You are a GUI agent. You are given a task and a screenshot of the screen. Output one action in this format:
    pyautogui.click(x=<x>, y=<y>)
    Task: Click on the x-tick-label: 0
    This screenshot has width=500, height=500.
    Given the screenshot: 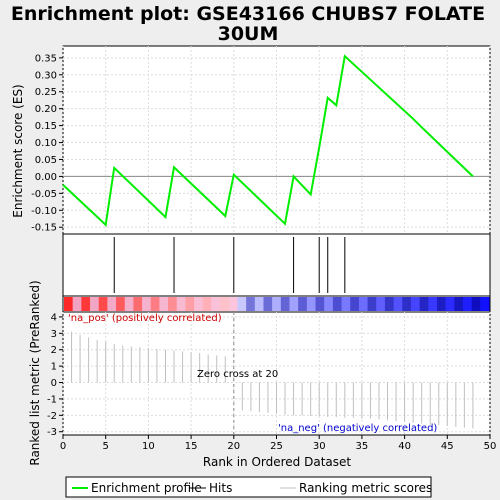 What is the action you would take?
    pyautogui.click(x=63, y=446)
    